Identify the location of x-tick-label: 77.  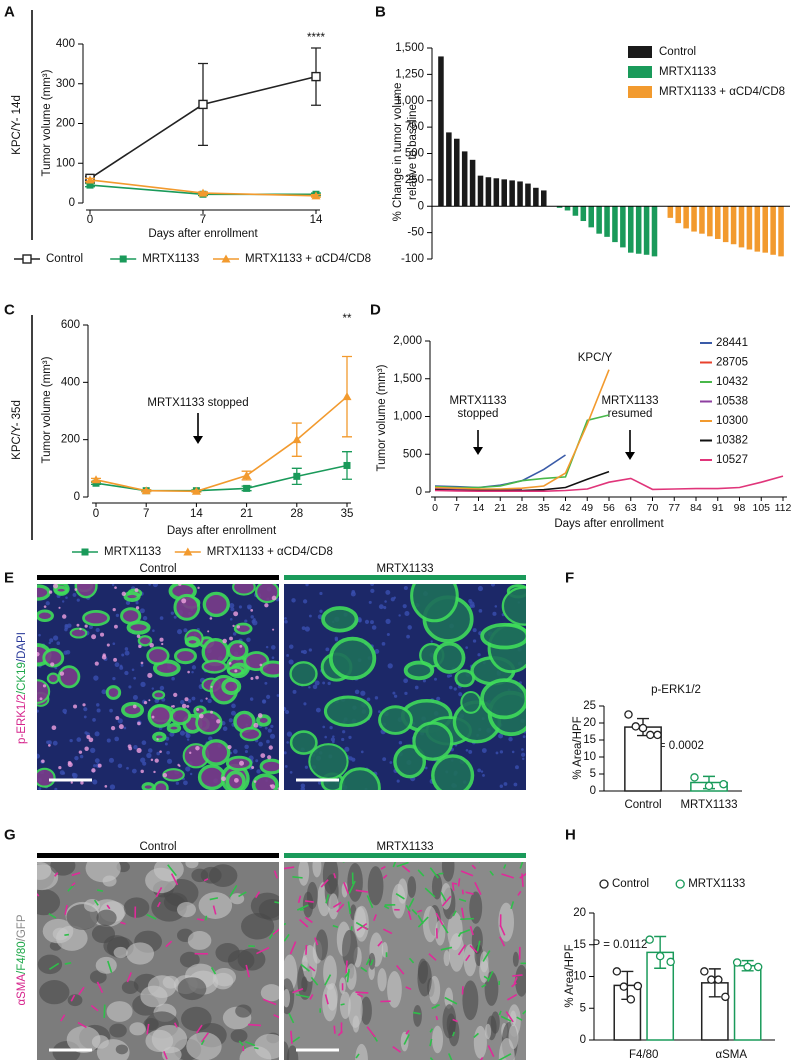
(674, 508).